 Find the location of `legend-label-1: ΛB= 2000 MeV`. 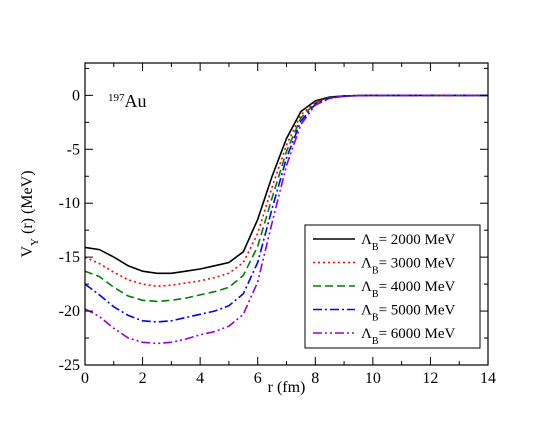

legend-label-1: ΛB= 2000 MeV is located at coordinates (408, 242).